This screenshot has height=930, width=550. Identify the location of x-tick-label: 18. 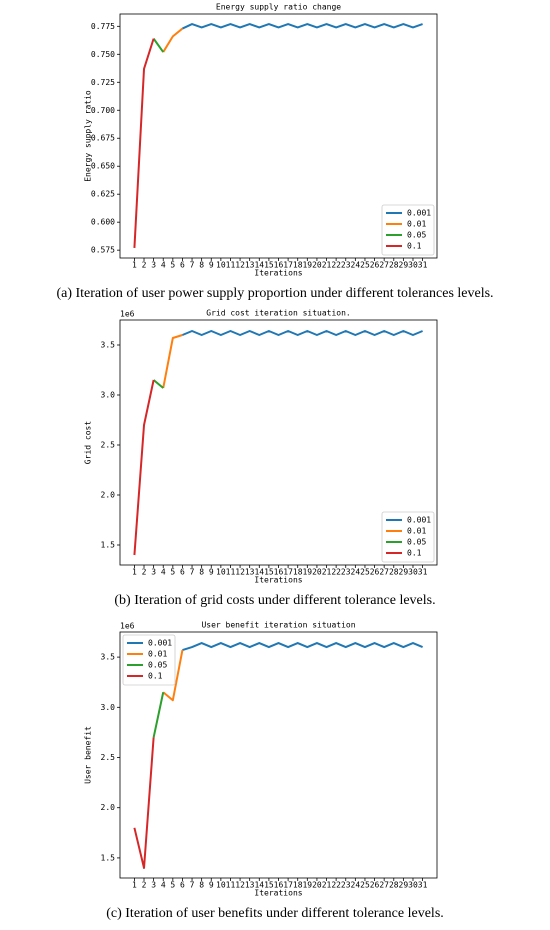
(298, 885).